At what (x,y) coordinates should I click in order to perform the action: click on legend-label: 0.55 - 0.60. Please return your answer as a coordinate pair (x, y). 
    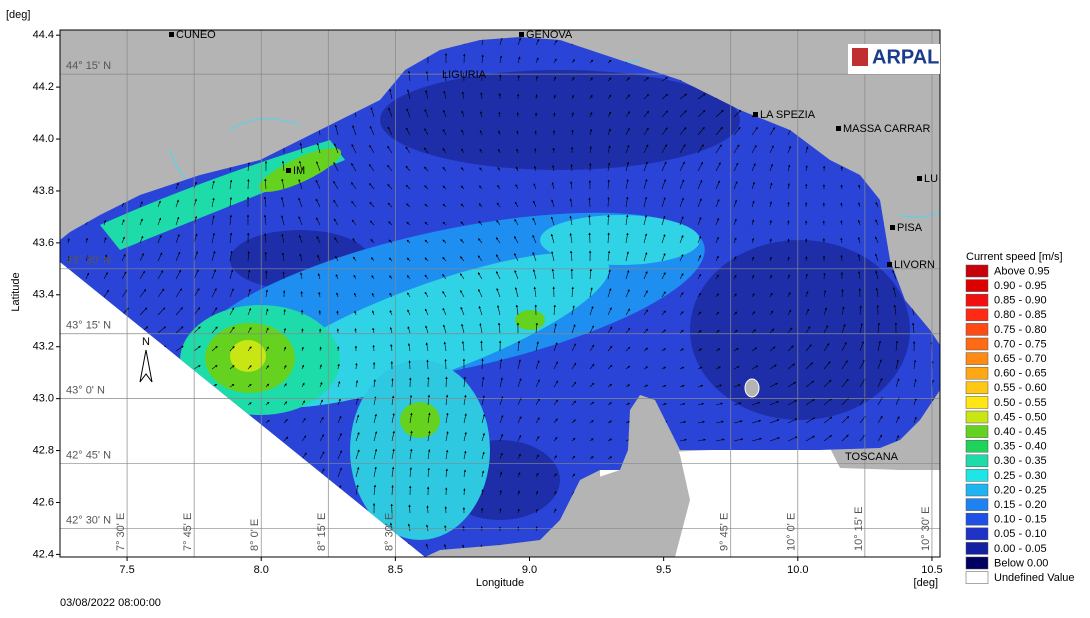
    Looking at the image, I should click on (1020, 388).